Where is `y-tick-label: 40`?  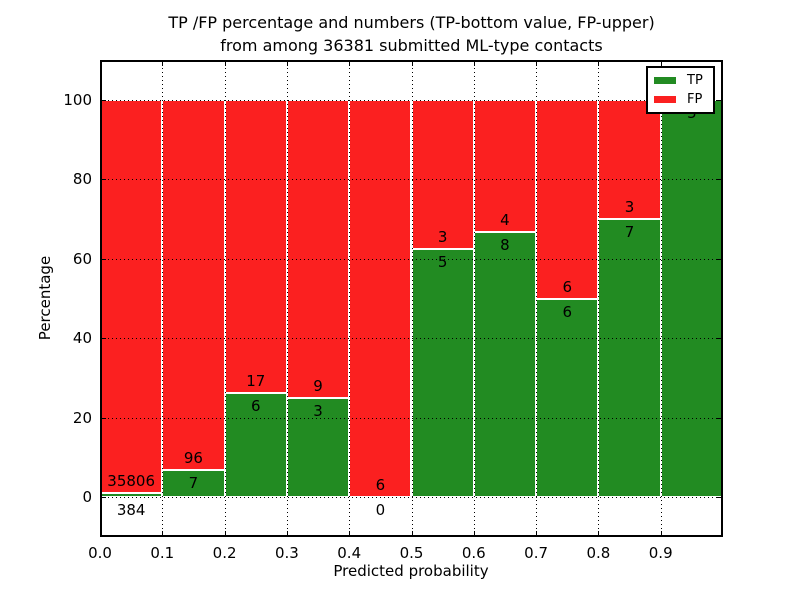
y-tick-label: 40 is located at coordinates (82, 338).